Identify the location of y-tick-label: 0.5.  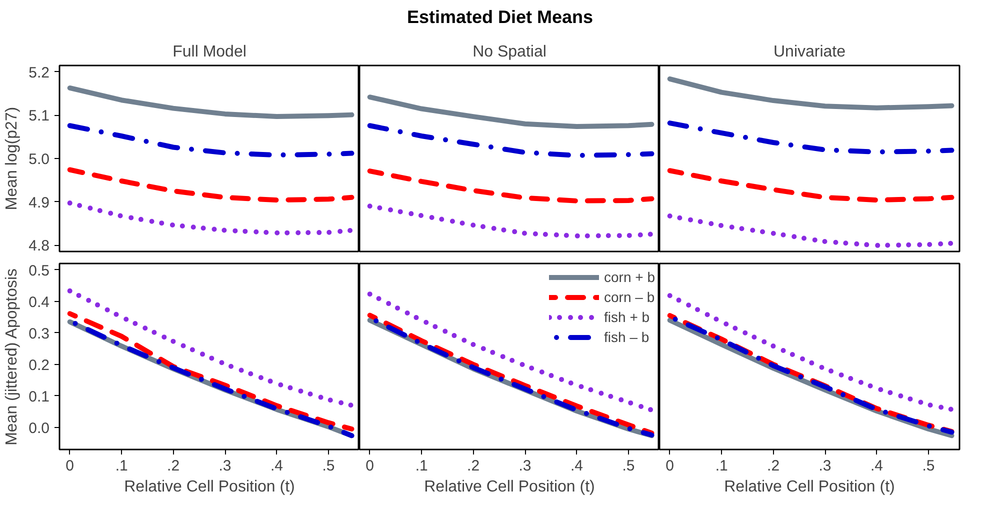
(39, 271).